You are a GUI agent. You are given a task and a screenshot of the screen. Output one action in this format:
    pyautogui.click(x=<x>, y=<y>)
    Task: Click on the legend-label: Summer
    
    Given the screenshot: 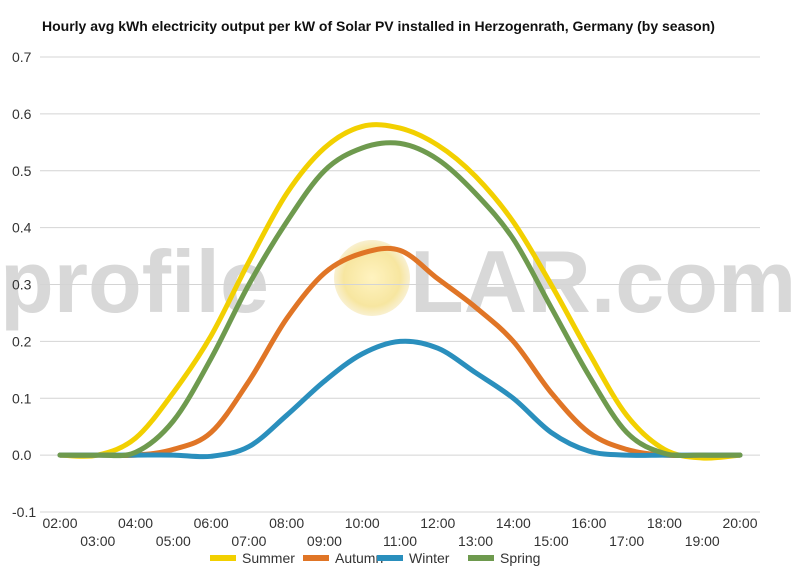 What is the action you would take?
    pyautogui.click(x=268, y=558)
    